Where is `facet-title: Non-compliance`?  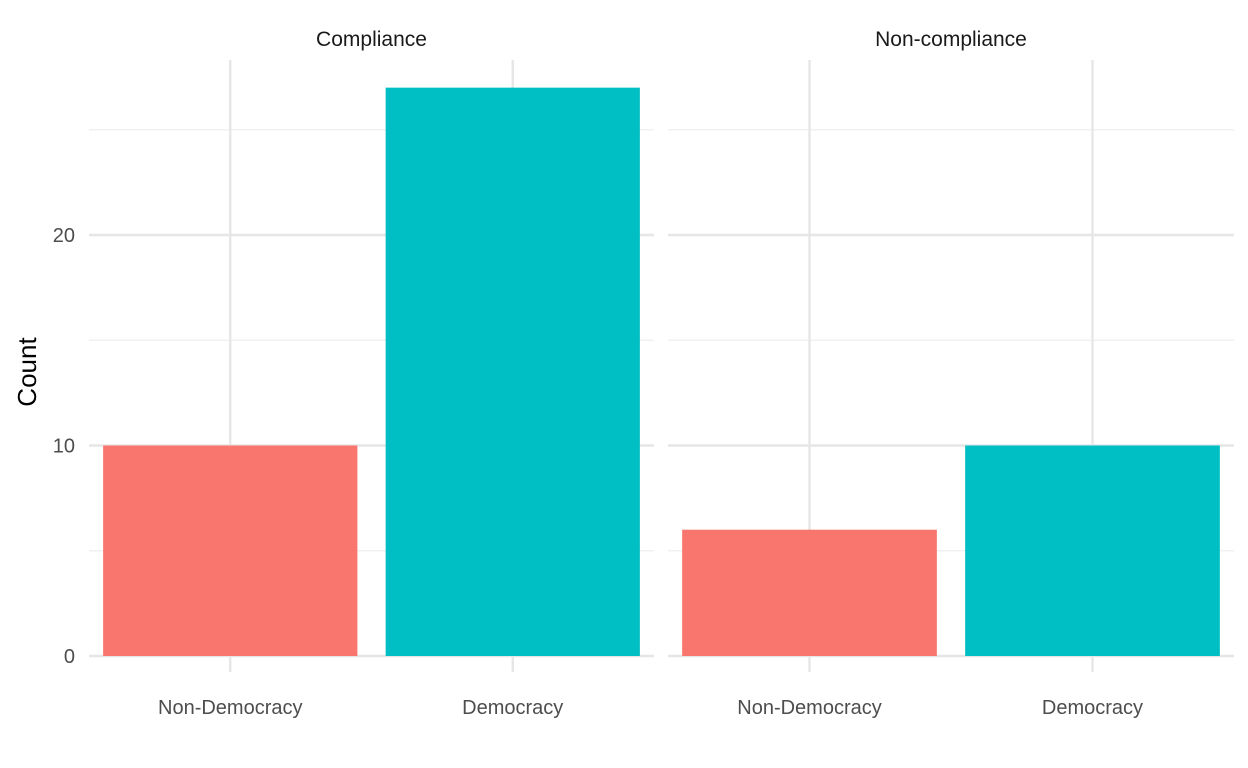 facet-title: Non-compliance is located at coordinates (951, 39).